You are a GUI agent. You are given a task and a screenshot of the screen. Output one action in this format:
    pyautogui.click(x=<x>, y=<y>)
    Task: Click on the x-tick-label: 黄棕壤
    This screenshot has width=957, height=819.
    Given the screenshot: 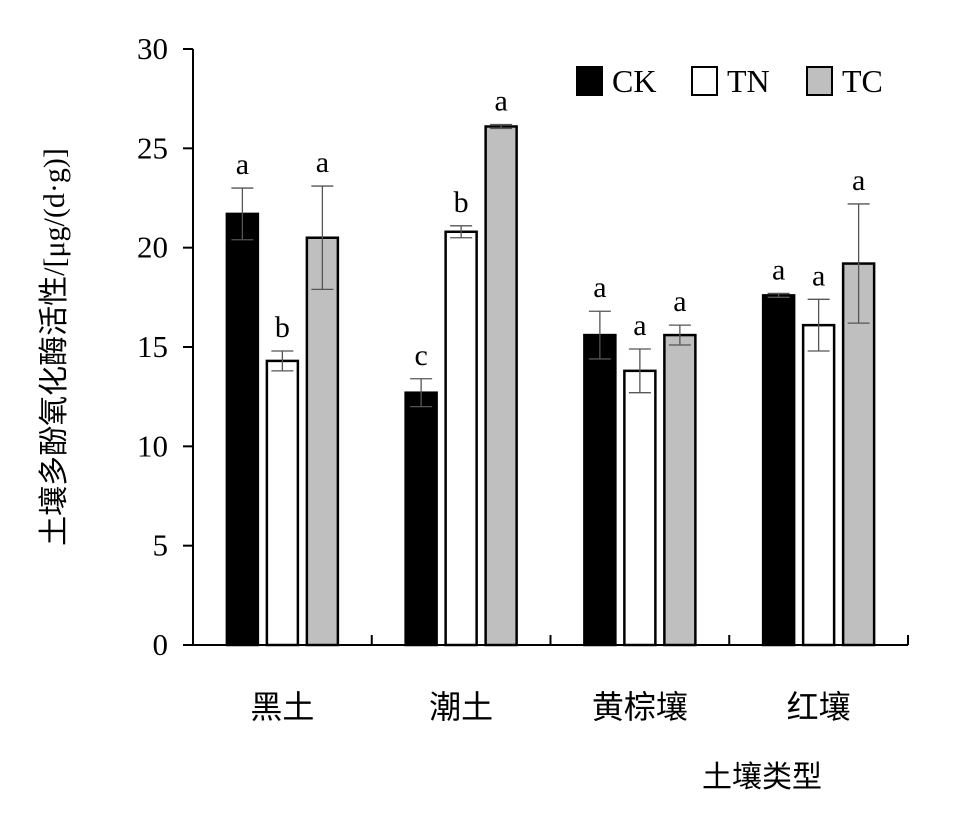 What is the action you would take?
    pyautogui.click(x=640, y=707)
    